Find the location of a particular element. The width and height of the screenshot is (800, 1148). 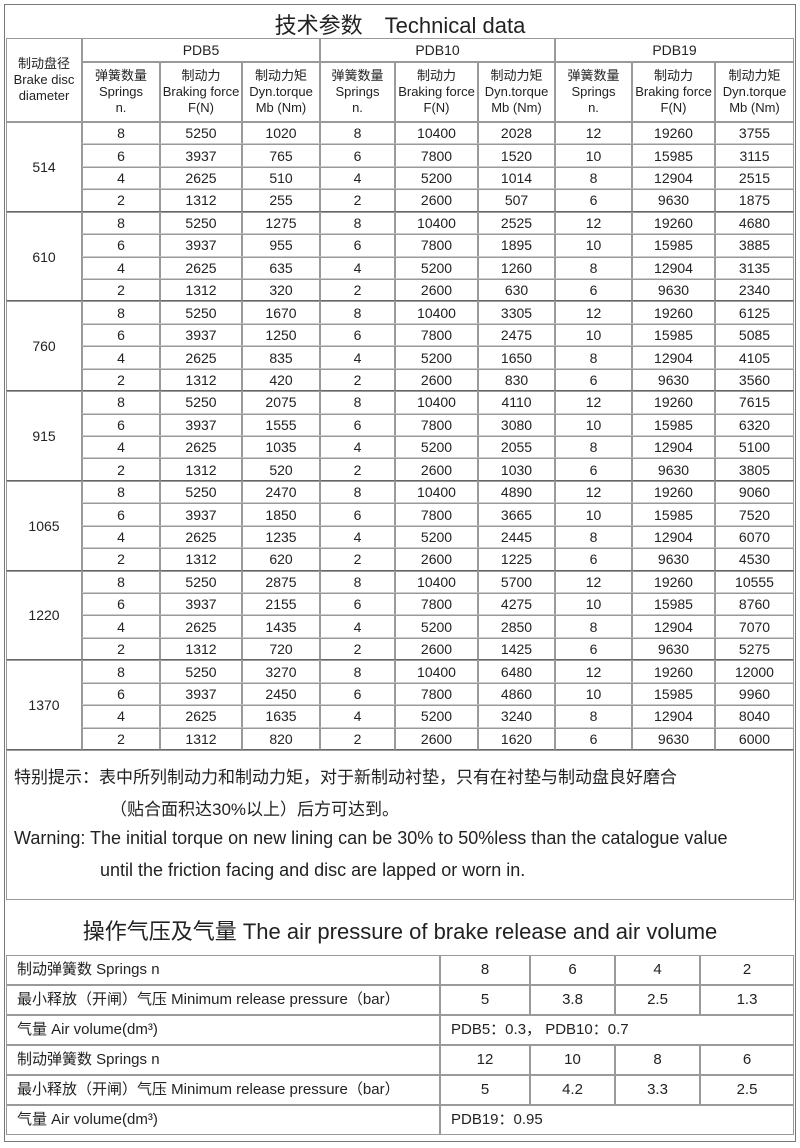

air-value: 4 is located at coordinates (657, 969).